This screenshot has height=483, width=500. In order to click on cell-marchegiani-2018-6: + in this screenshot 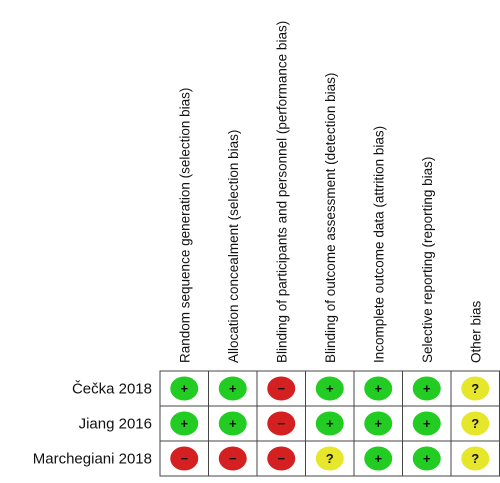, I will do `click(426, 458)`.